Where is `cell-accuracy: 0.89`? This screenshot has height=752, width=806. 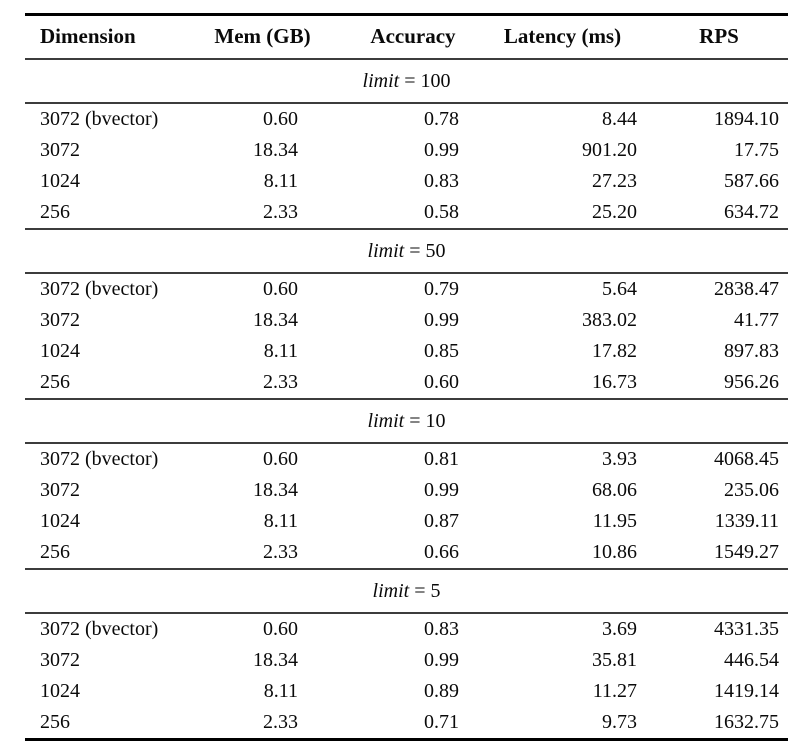 cell-accuracy: 0.89 is located at coordinates (441, 691).